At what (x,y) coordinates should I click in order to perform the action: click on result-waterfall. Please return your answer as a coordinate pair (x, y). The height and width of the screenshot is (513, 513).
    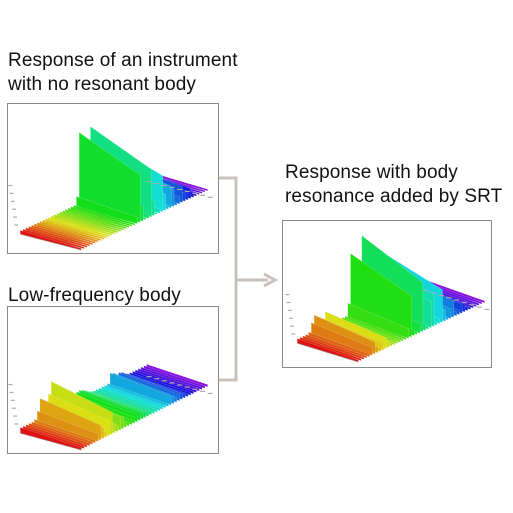
    Looking at the image, I should click on (387, 299).